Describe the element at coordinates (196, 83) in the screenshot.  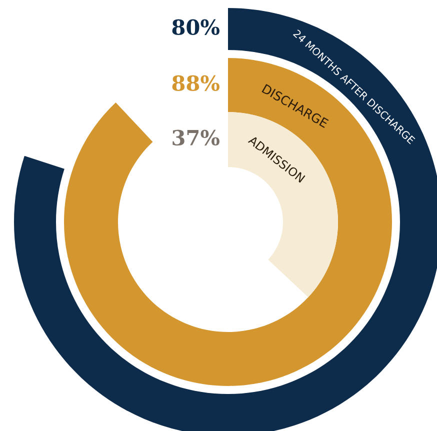
I see `data-label: 88%` at that location.